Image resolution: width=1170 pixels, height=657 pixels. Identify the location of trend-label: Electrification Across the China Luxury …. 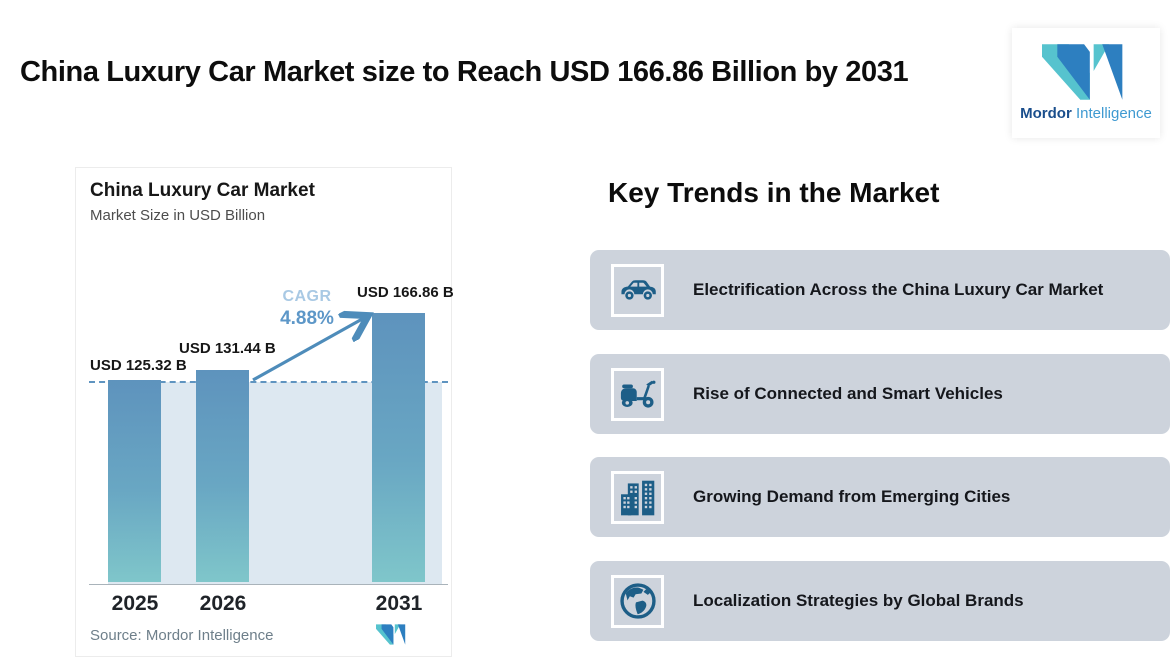
(898, 289).